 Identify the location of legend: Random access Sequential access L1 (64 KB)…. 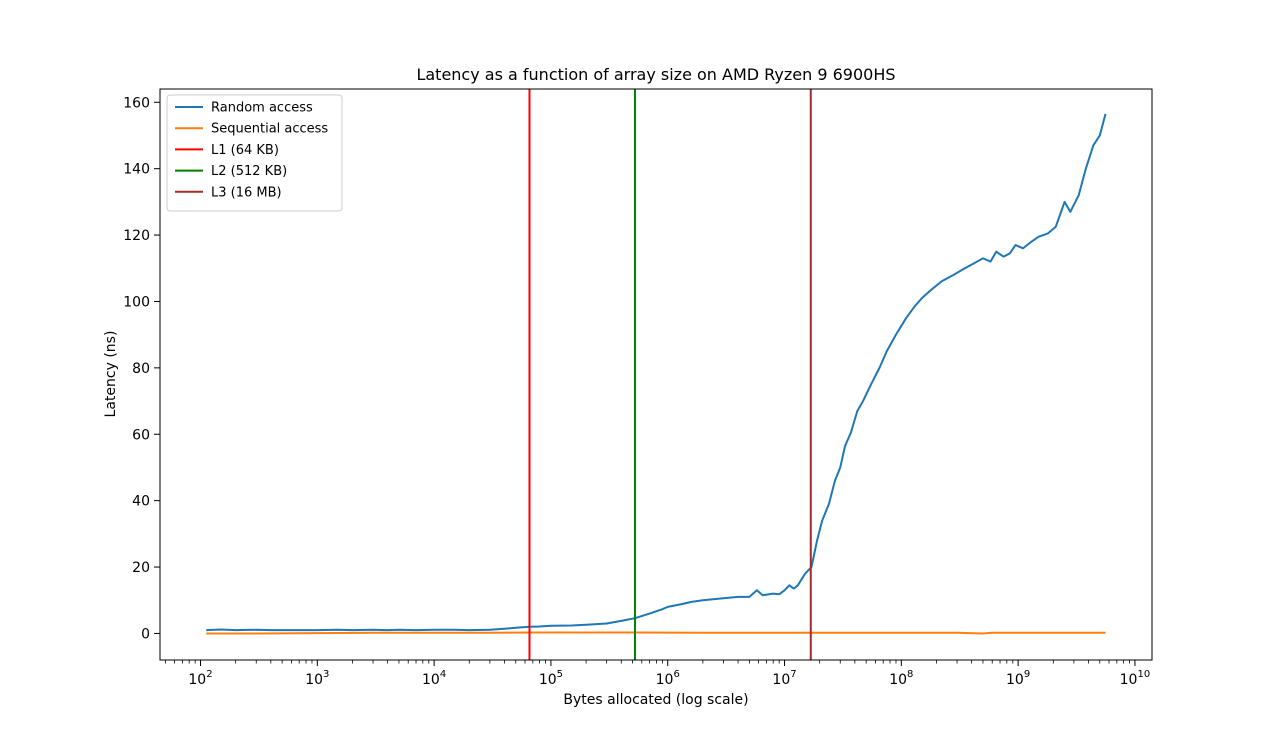
(254, 153).